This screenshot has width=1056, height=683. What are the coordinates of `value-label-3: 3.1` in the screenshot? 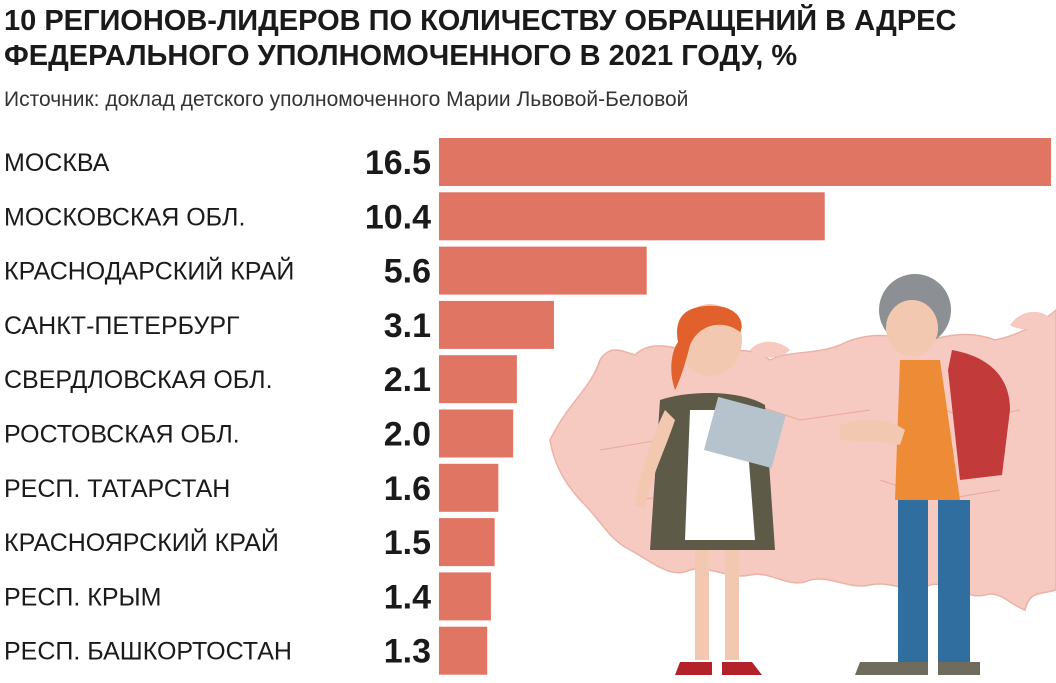 It's located at (407, 326).